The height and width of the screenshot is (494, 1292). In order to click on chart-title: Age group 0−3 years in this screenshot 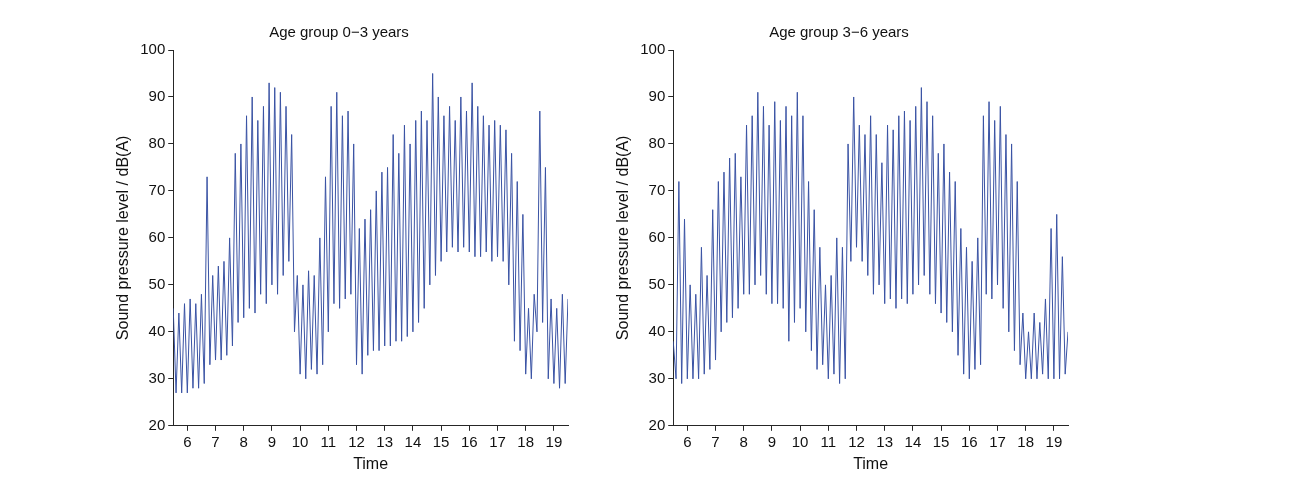, I will do `click(339, 32)`.